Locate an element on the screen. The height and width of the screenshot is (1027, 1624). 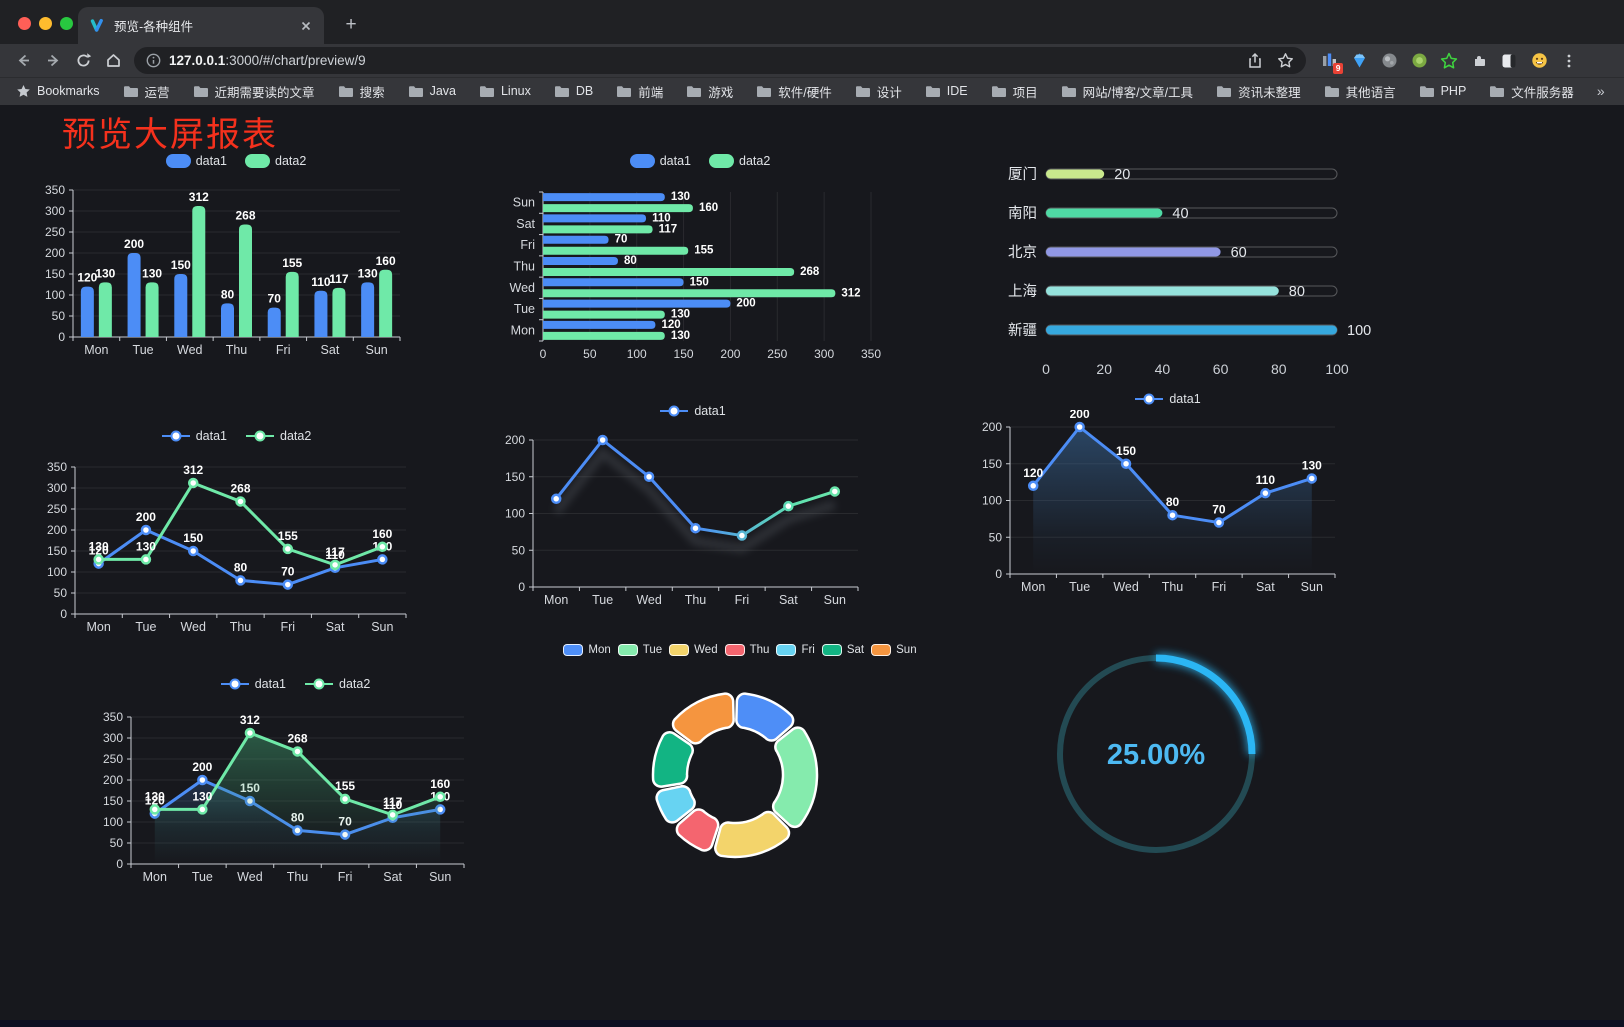
bookmark-item-10: IDE is located at coordinates (946, 91).